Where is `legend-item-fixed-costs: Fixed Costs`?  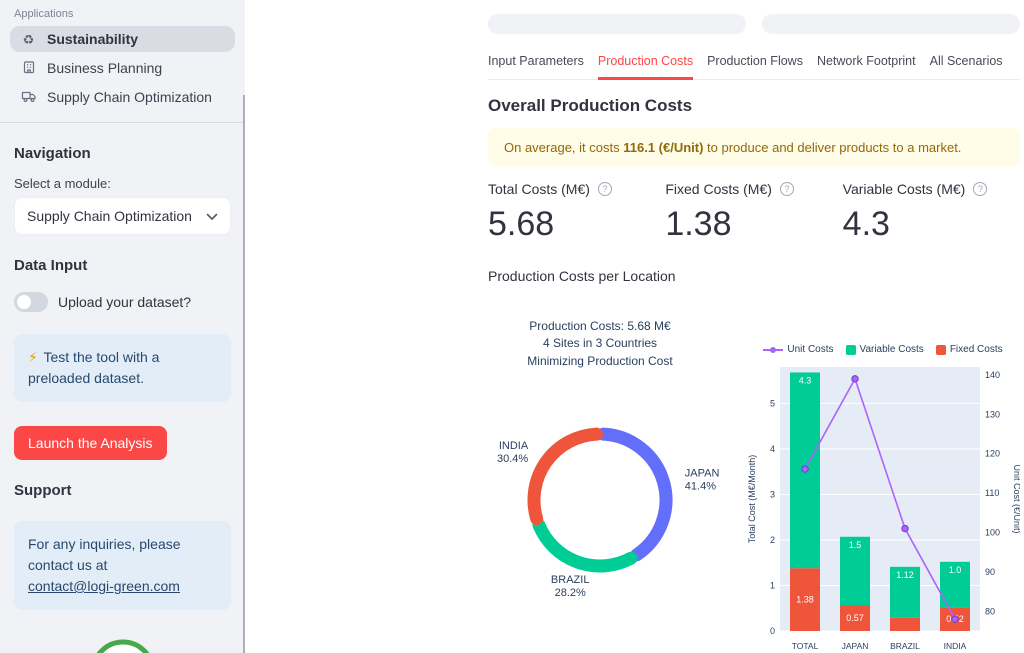
legend-item-fixed-costs: Fixed Costs is located at coordinates (969, 349).